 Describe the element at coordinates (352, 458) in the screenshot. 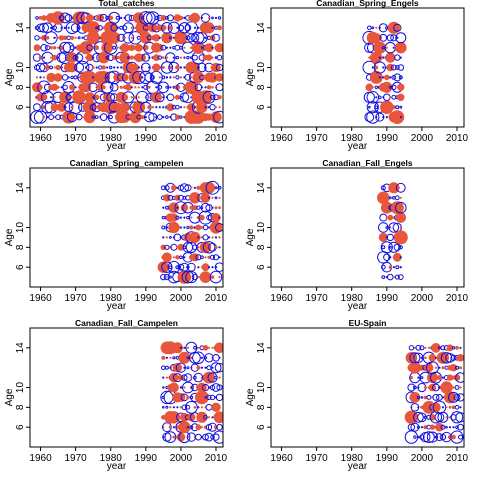

I see `x-tick-label: 1980` at that location.